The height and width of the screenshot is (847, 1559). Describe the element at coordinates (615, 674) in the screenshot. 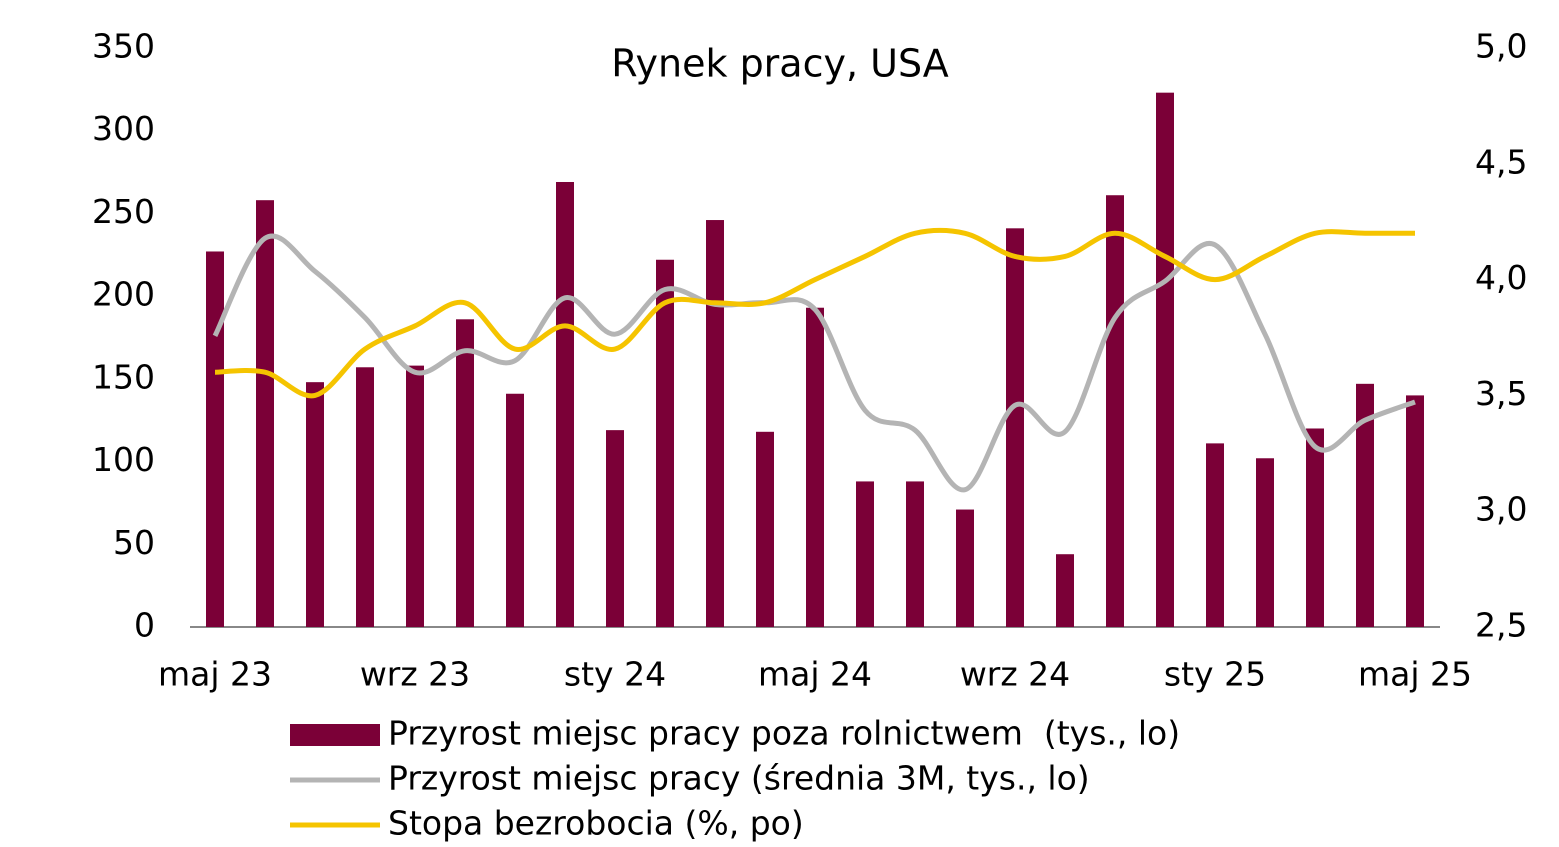

I see `x-tick-label: sty 24` at that location.